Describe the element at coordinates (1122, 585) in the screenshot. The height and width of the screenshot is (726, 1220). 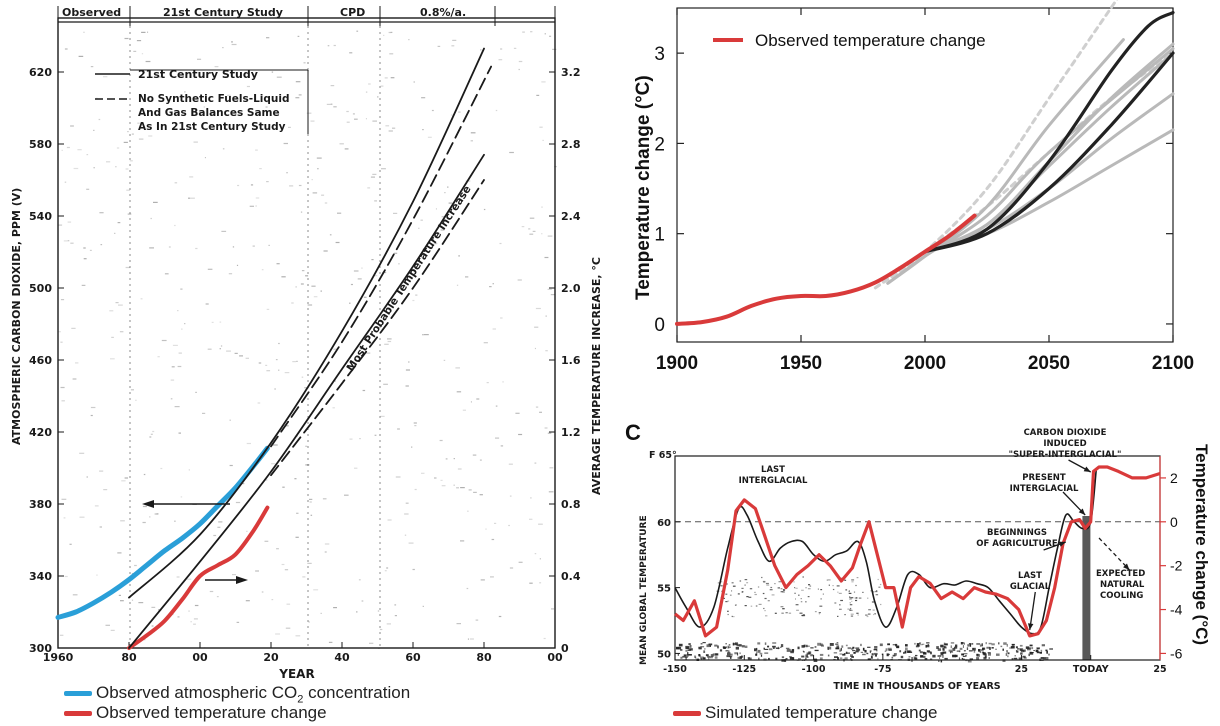
I see `annotation-cooling-2: NATURAL` at that location.